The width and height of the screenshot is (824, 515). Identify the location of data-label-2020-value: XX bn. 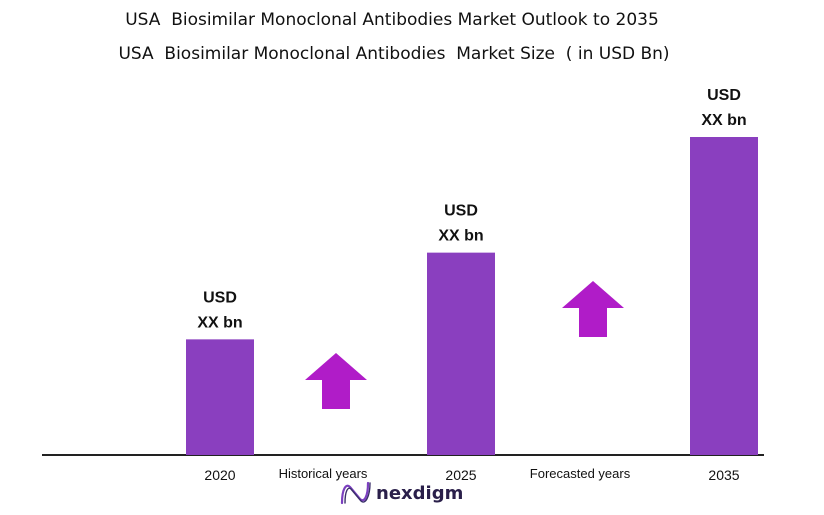
(219, 322).